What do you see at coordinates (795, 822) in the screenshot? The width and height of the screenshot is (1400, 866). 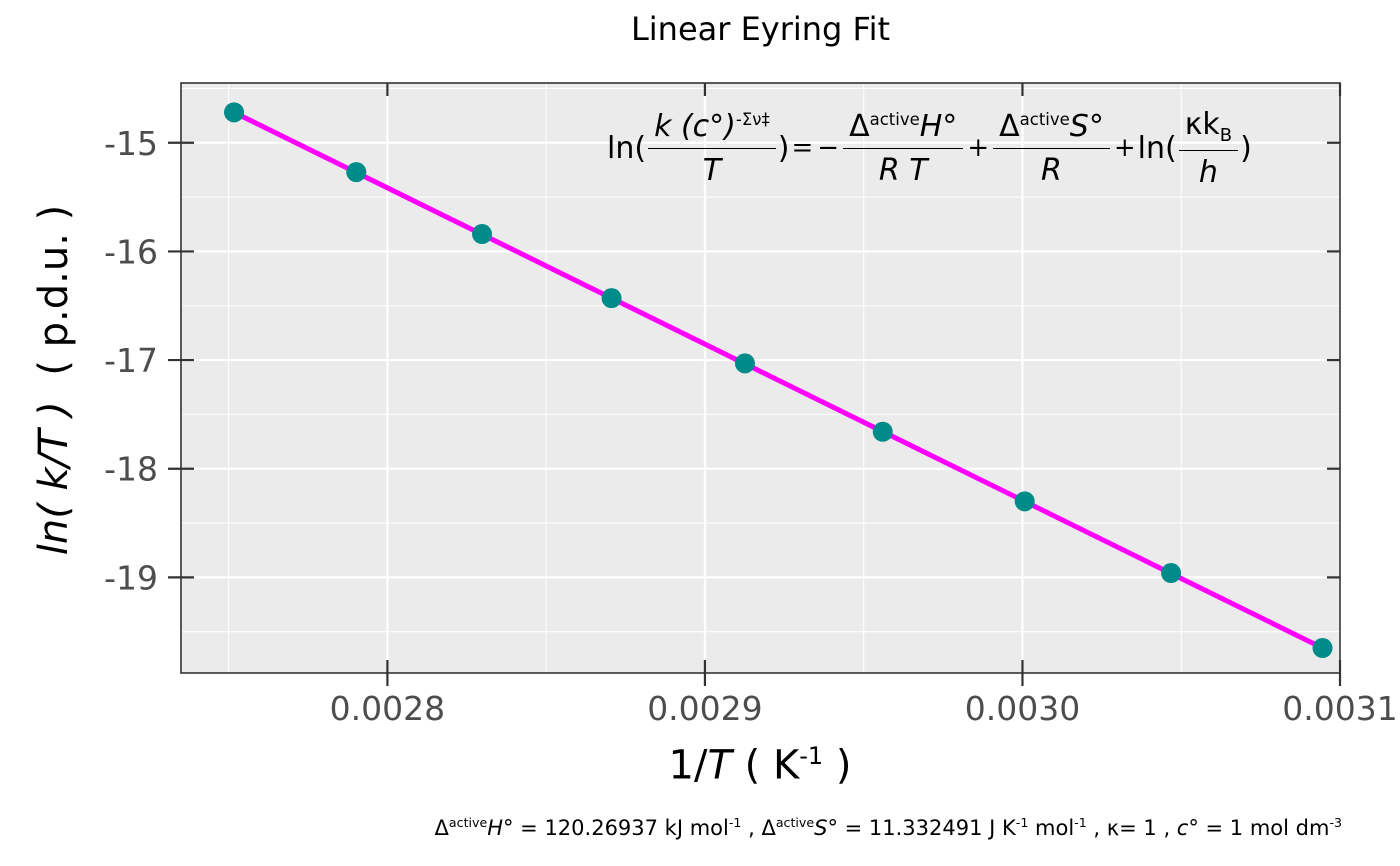 I see `foot-dS-sup: active` at bounding box center [795, 822].